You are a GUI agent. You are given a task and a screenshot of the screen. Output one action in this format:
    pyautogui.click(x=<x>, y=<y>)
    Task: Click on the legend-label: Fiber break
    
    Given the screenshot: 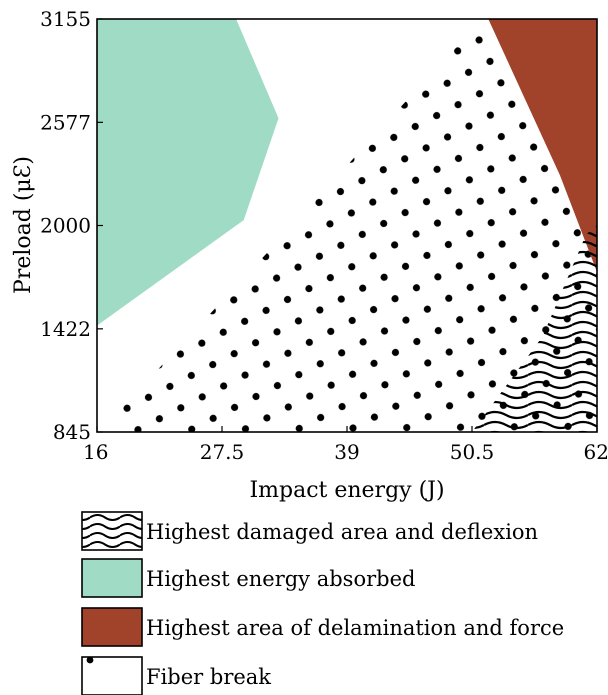 What is the action you would take?
    pyautogui.click(x=208, y=677)
    